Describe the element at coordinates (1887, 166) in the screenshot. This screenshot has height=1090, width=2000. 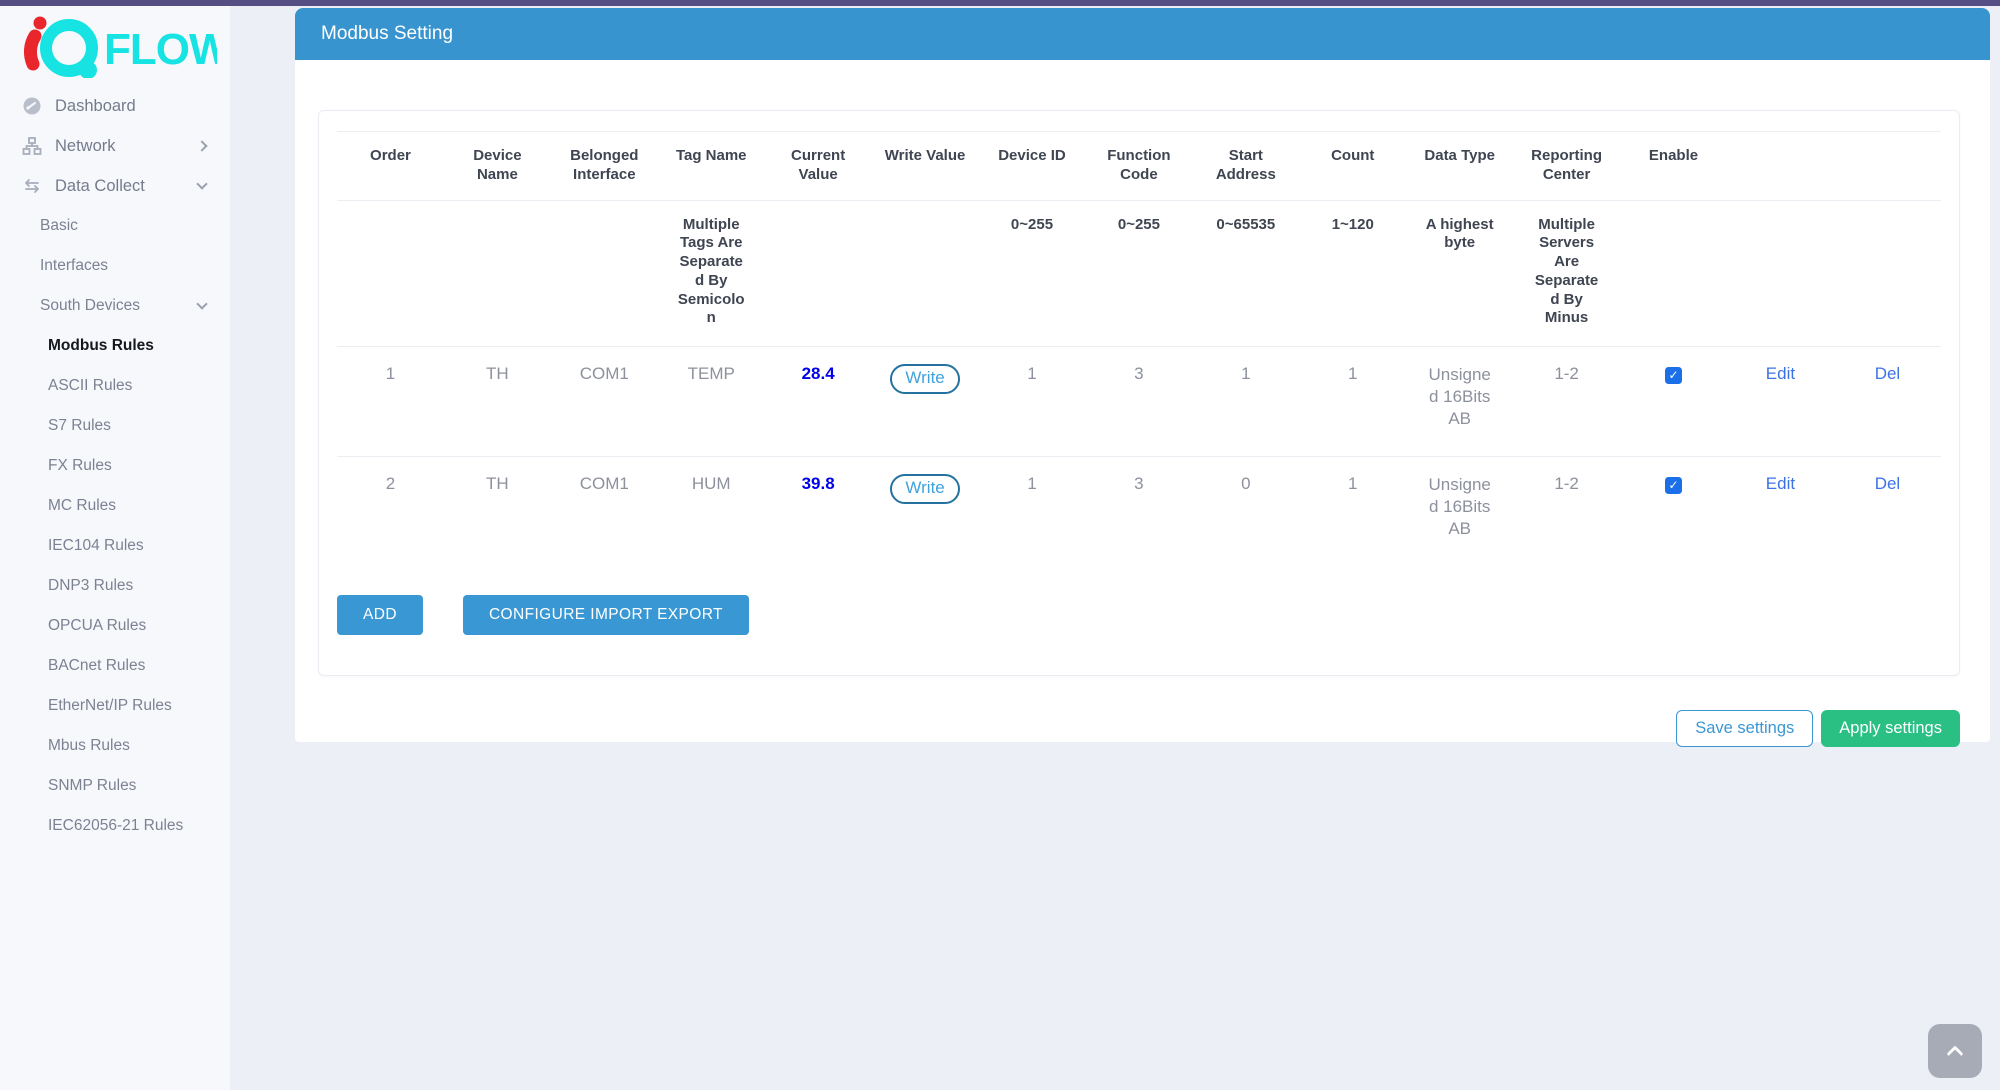
I see `column-header` at that location.